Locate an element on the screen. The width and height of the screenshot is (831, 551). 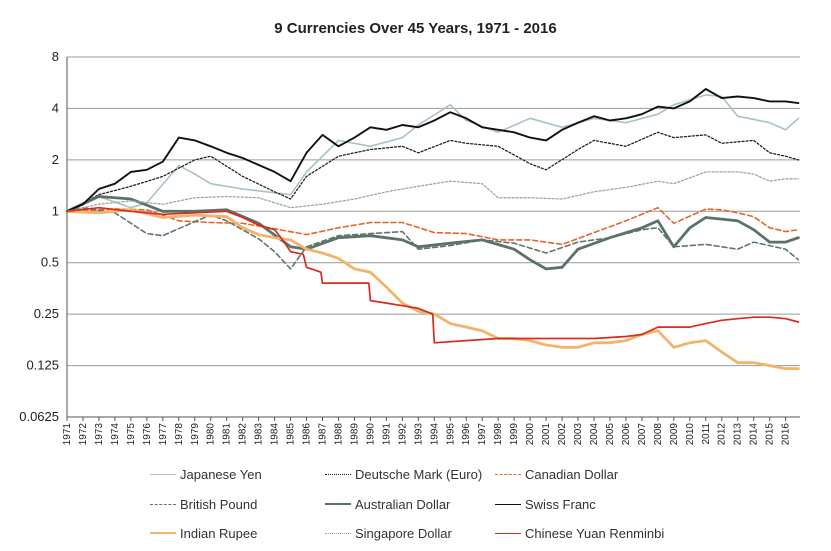
x-tick-label: 1999 is located at coordinates (514, 434).